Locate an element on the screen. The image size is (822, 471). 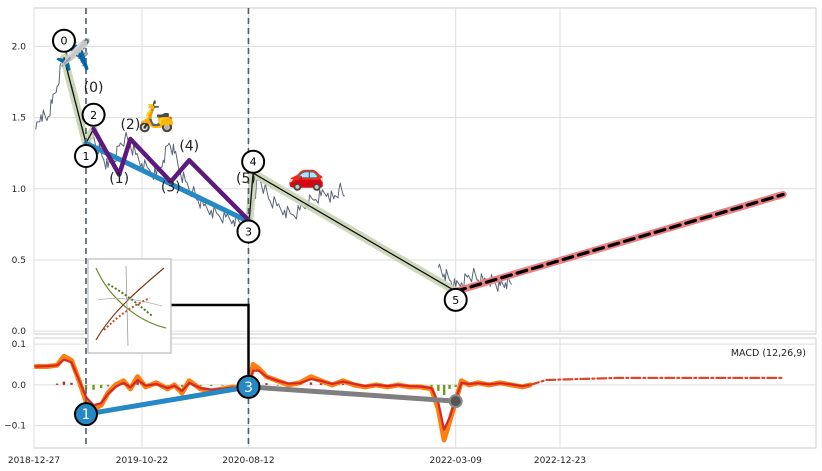
macd-series-macd-red is located at coordinates (283, 394).